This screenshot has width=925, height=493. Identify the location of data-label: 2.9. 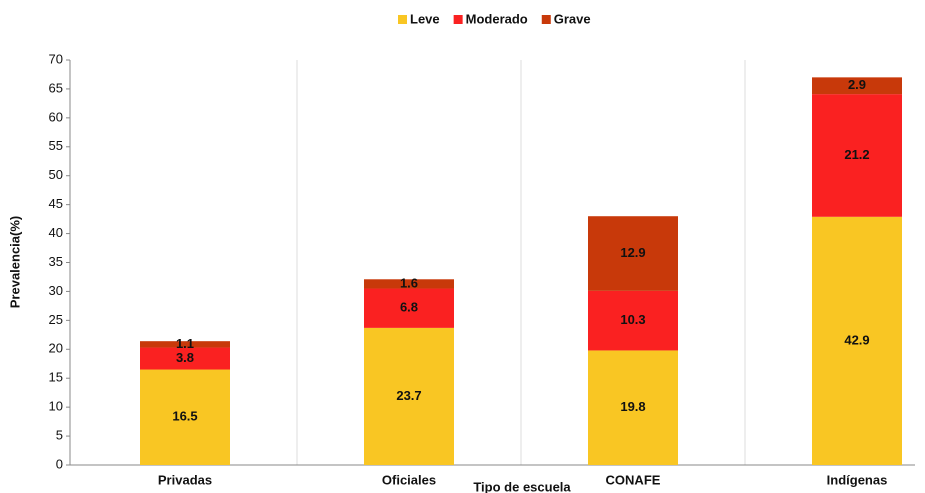
(857, 84).